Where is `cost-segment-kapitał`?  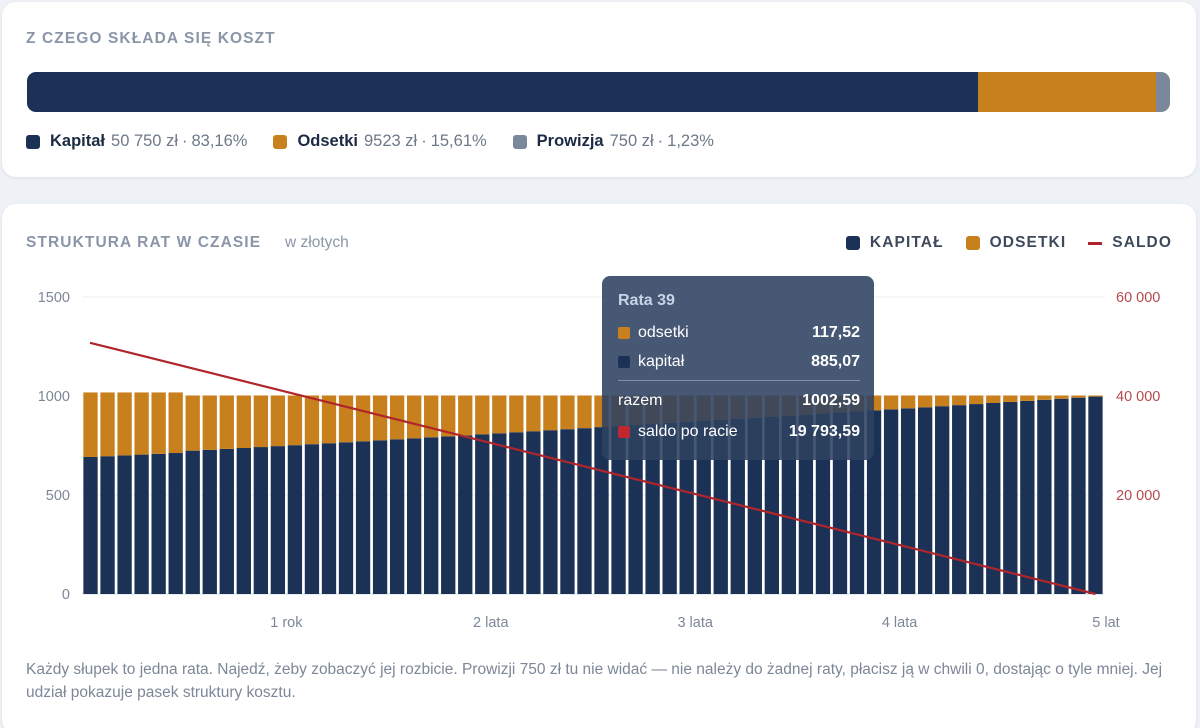 cost-segment-kapitał is located at coordinates (502, 92).